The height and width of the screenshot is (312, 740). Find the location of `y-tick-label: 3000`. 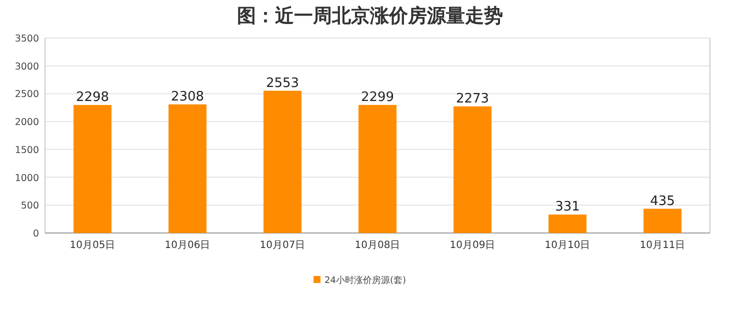

y-tick-label: 3000 is located at coordinates (26, 66).